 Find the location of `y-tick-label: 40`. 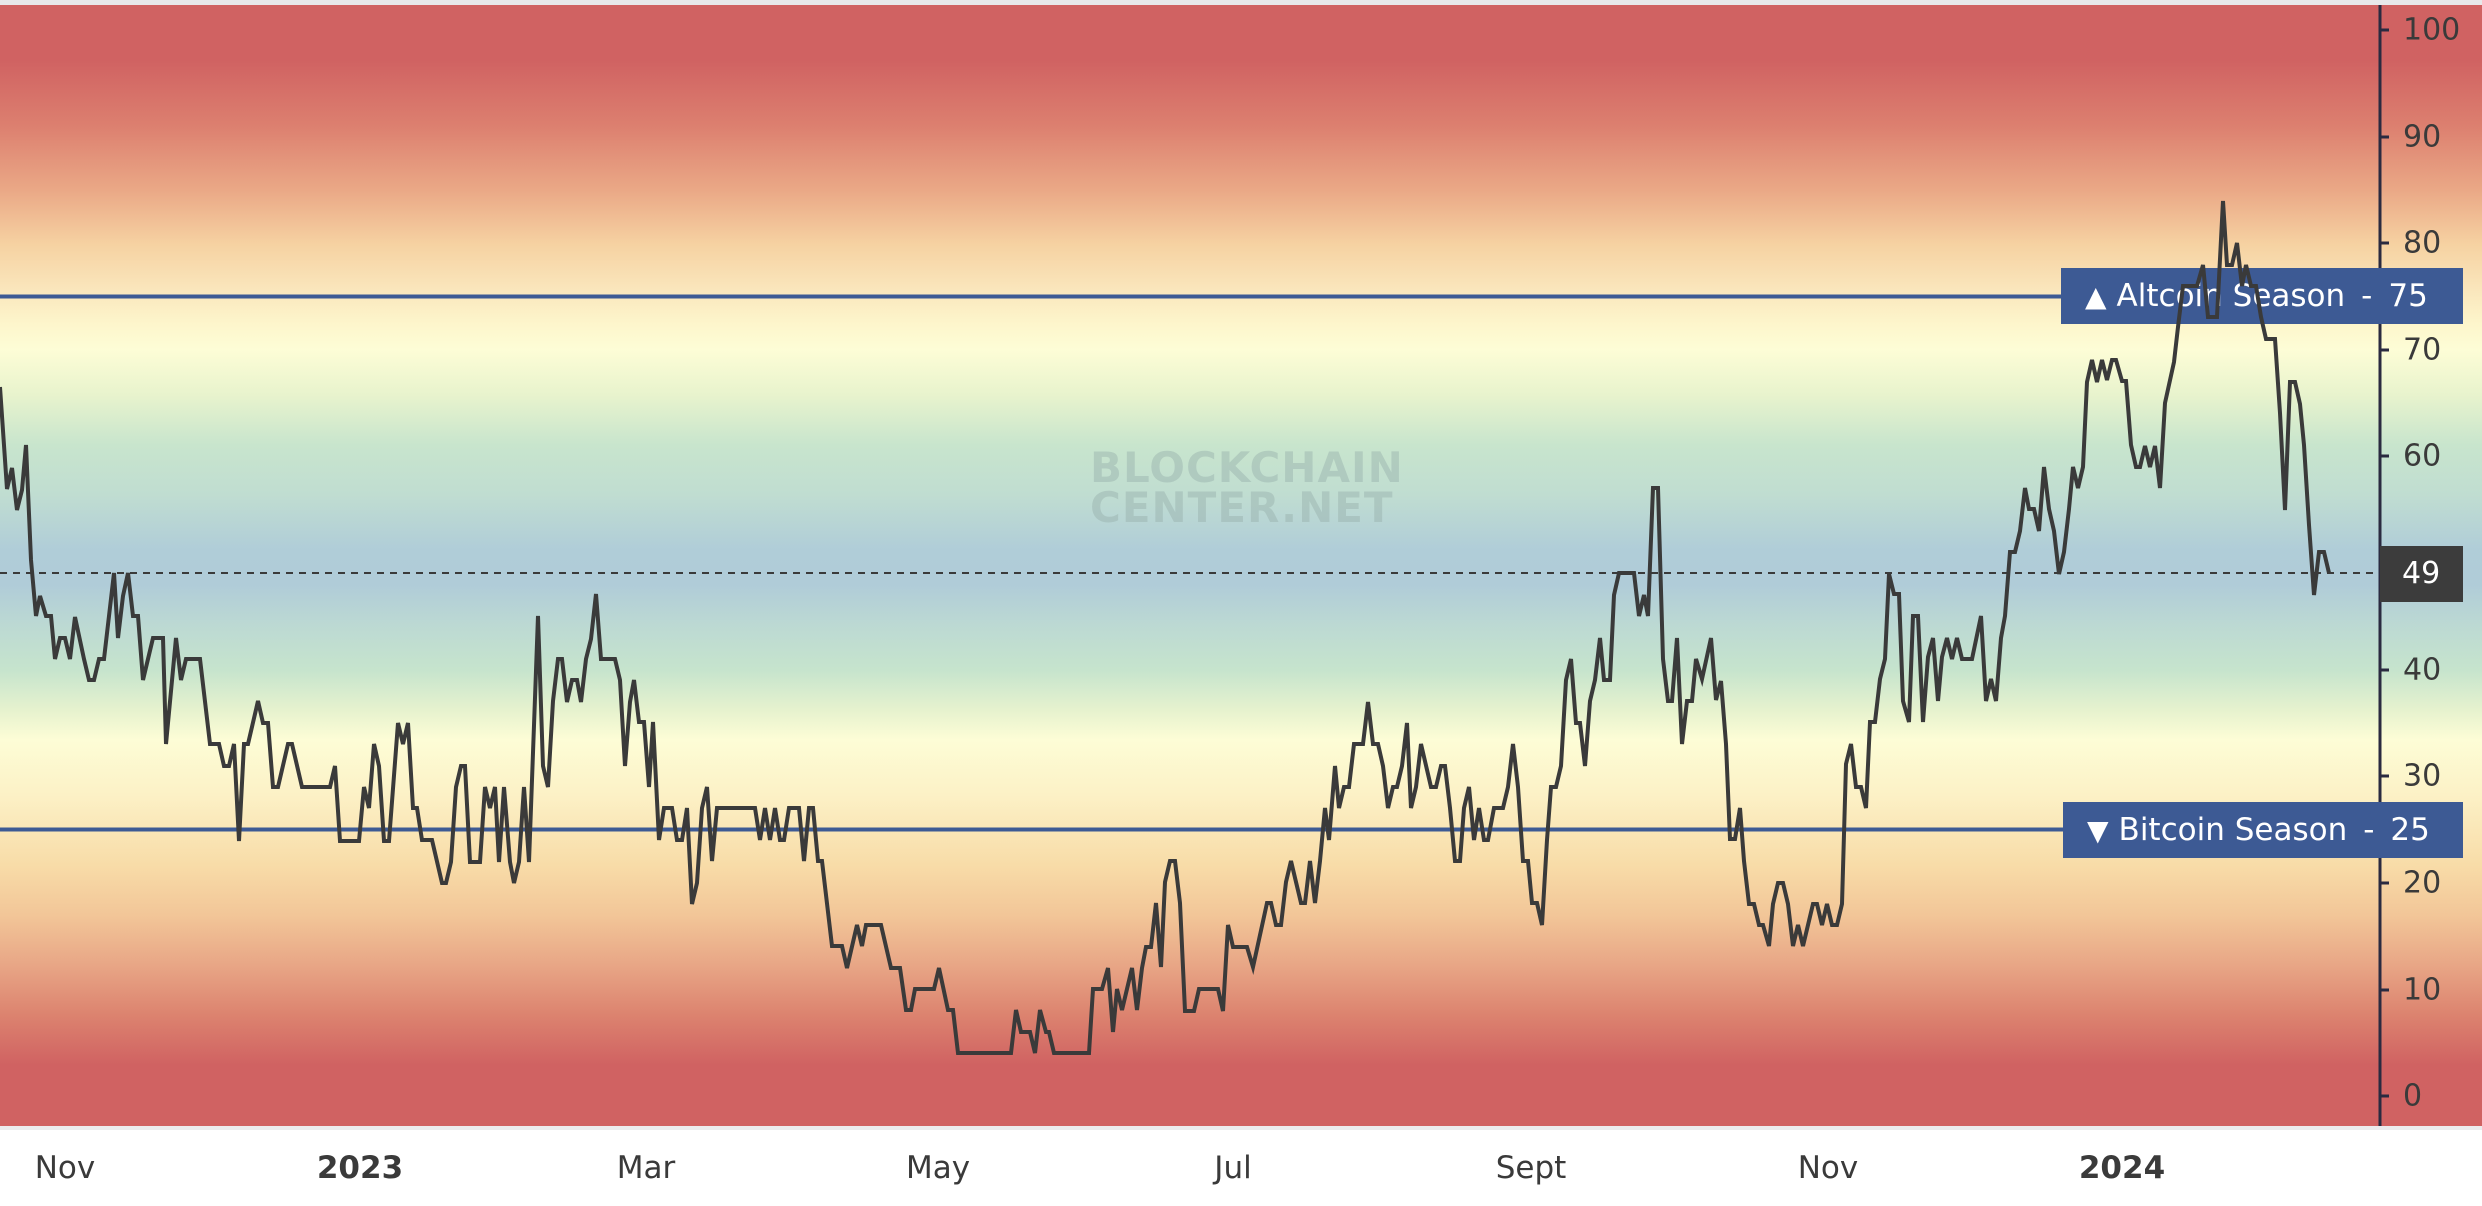

y-tick-label: 40 is located at coordinates (2422, 670).